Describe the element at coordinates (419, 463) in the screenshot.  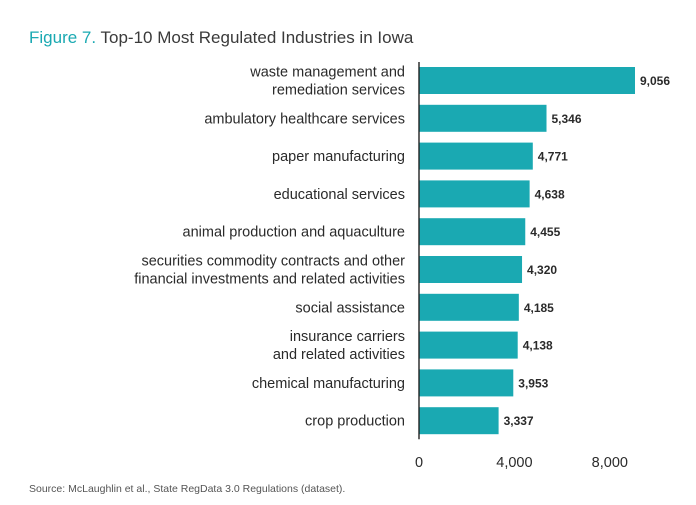
I see `x-tick-label: 0` at that location.